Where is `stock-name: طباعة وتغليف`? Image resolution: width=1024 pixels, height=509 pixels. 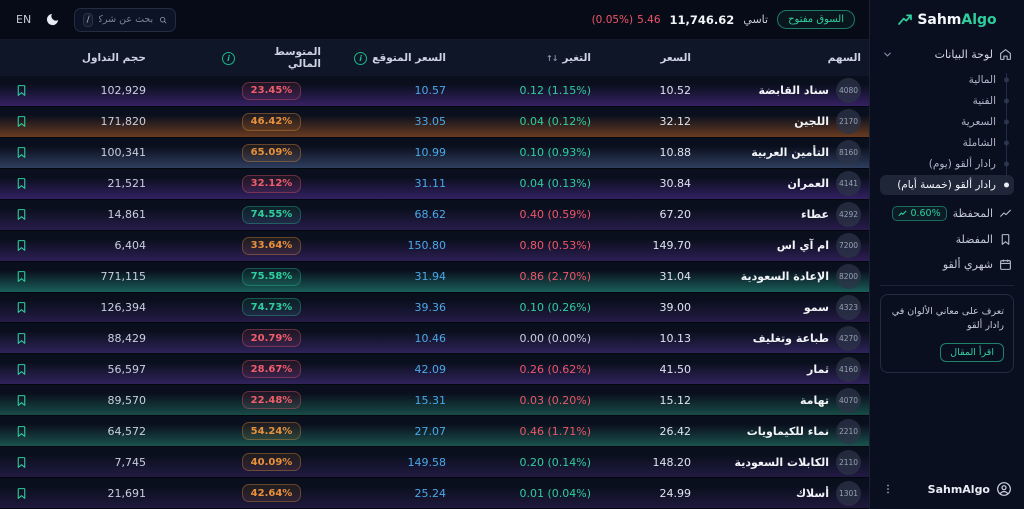
stock-name: طباعة وتغليف is located at coordinates (790, 338).